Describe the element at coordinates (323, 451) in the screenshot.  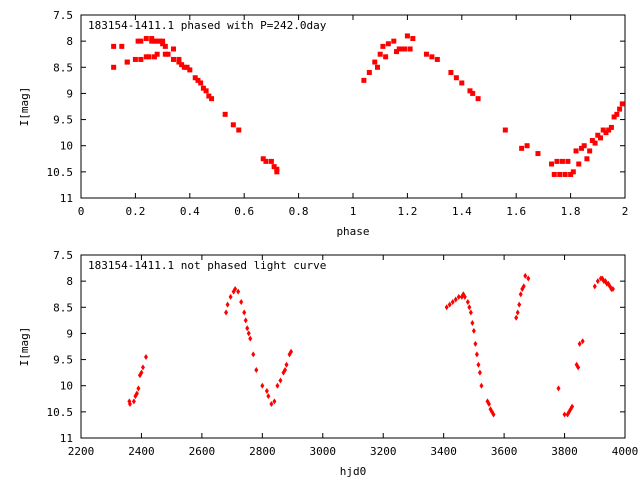
I see `x-tick-label: 3000` at that location.